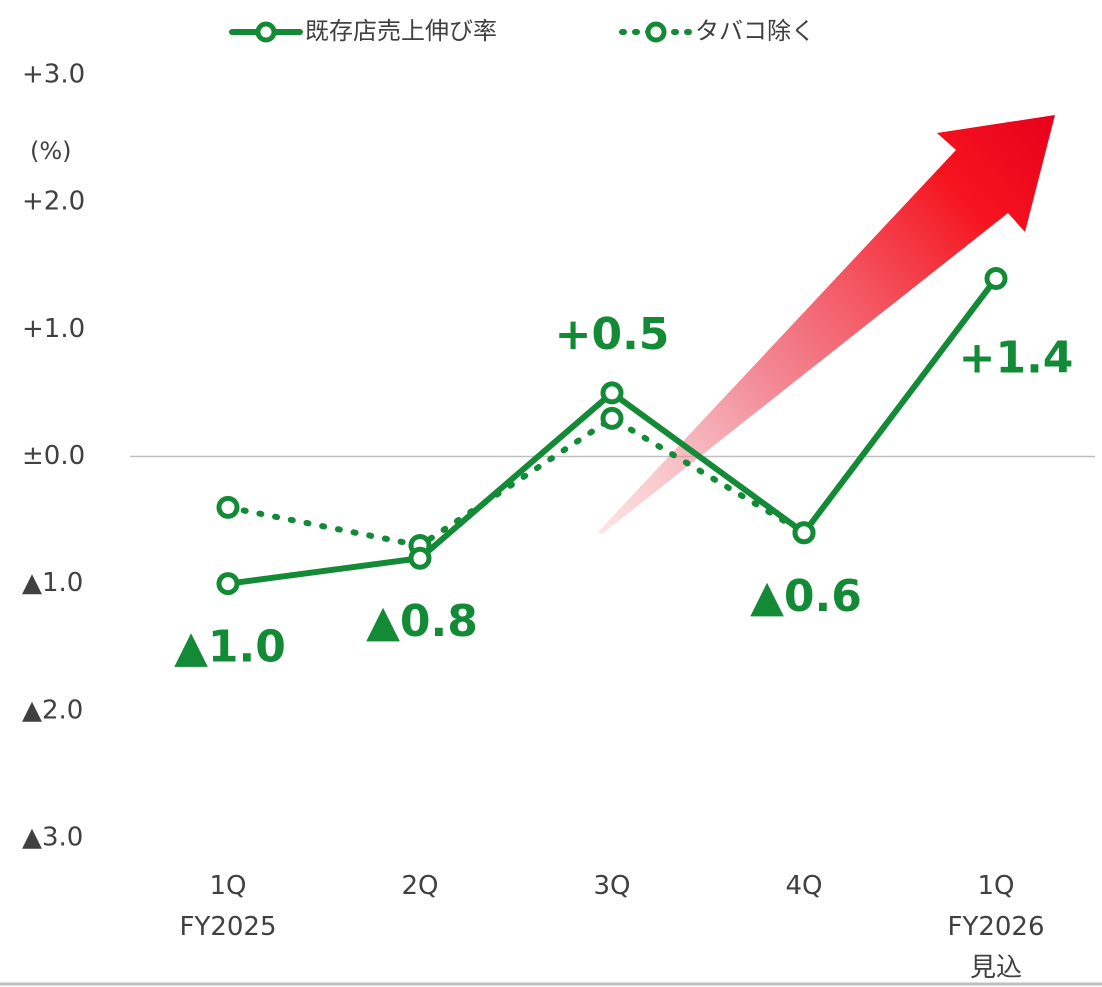 The width and height of the screenshot is (1102, 987). I want to click on y-tick-label: +2.0, so click(53, 202).